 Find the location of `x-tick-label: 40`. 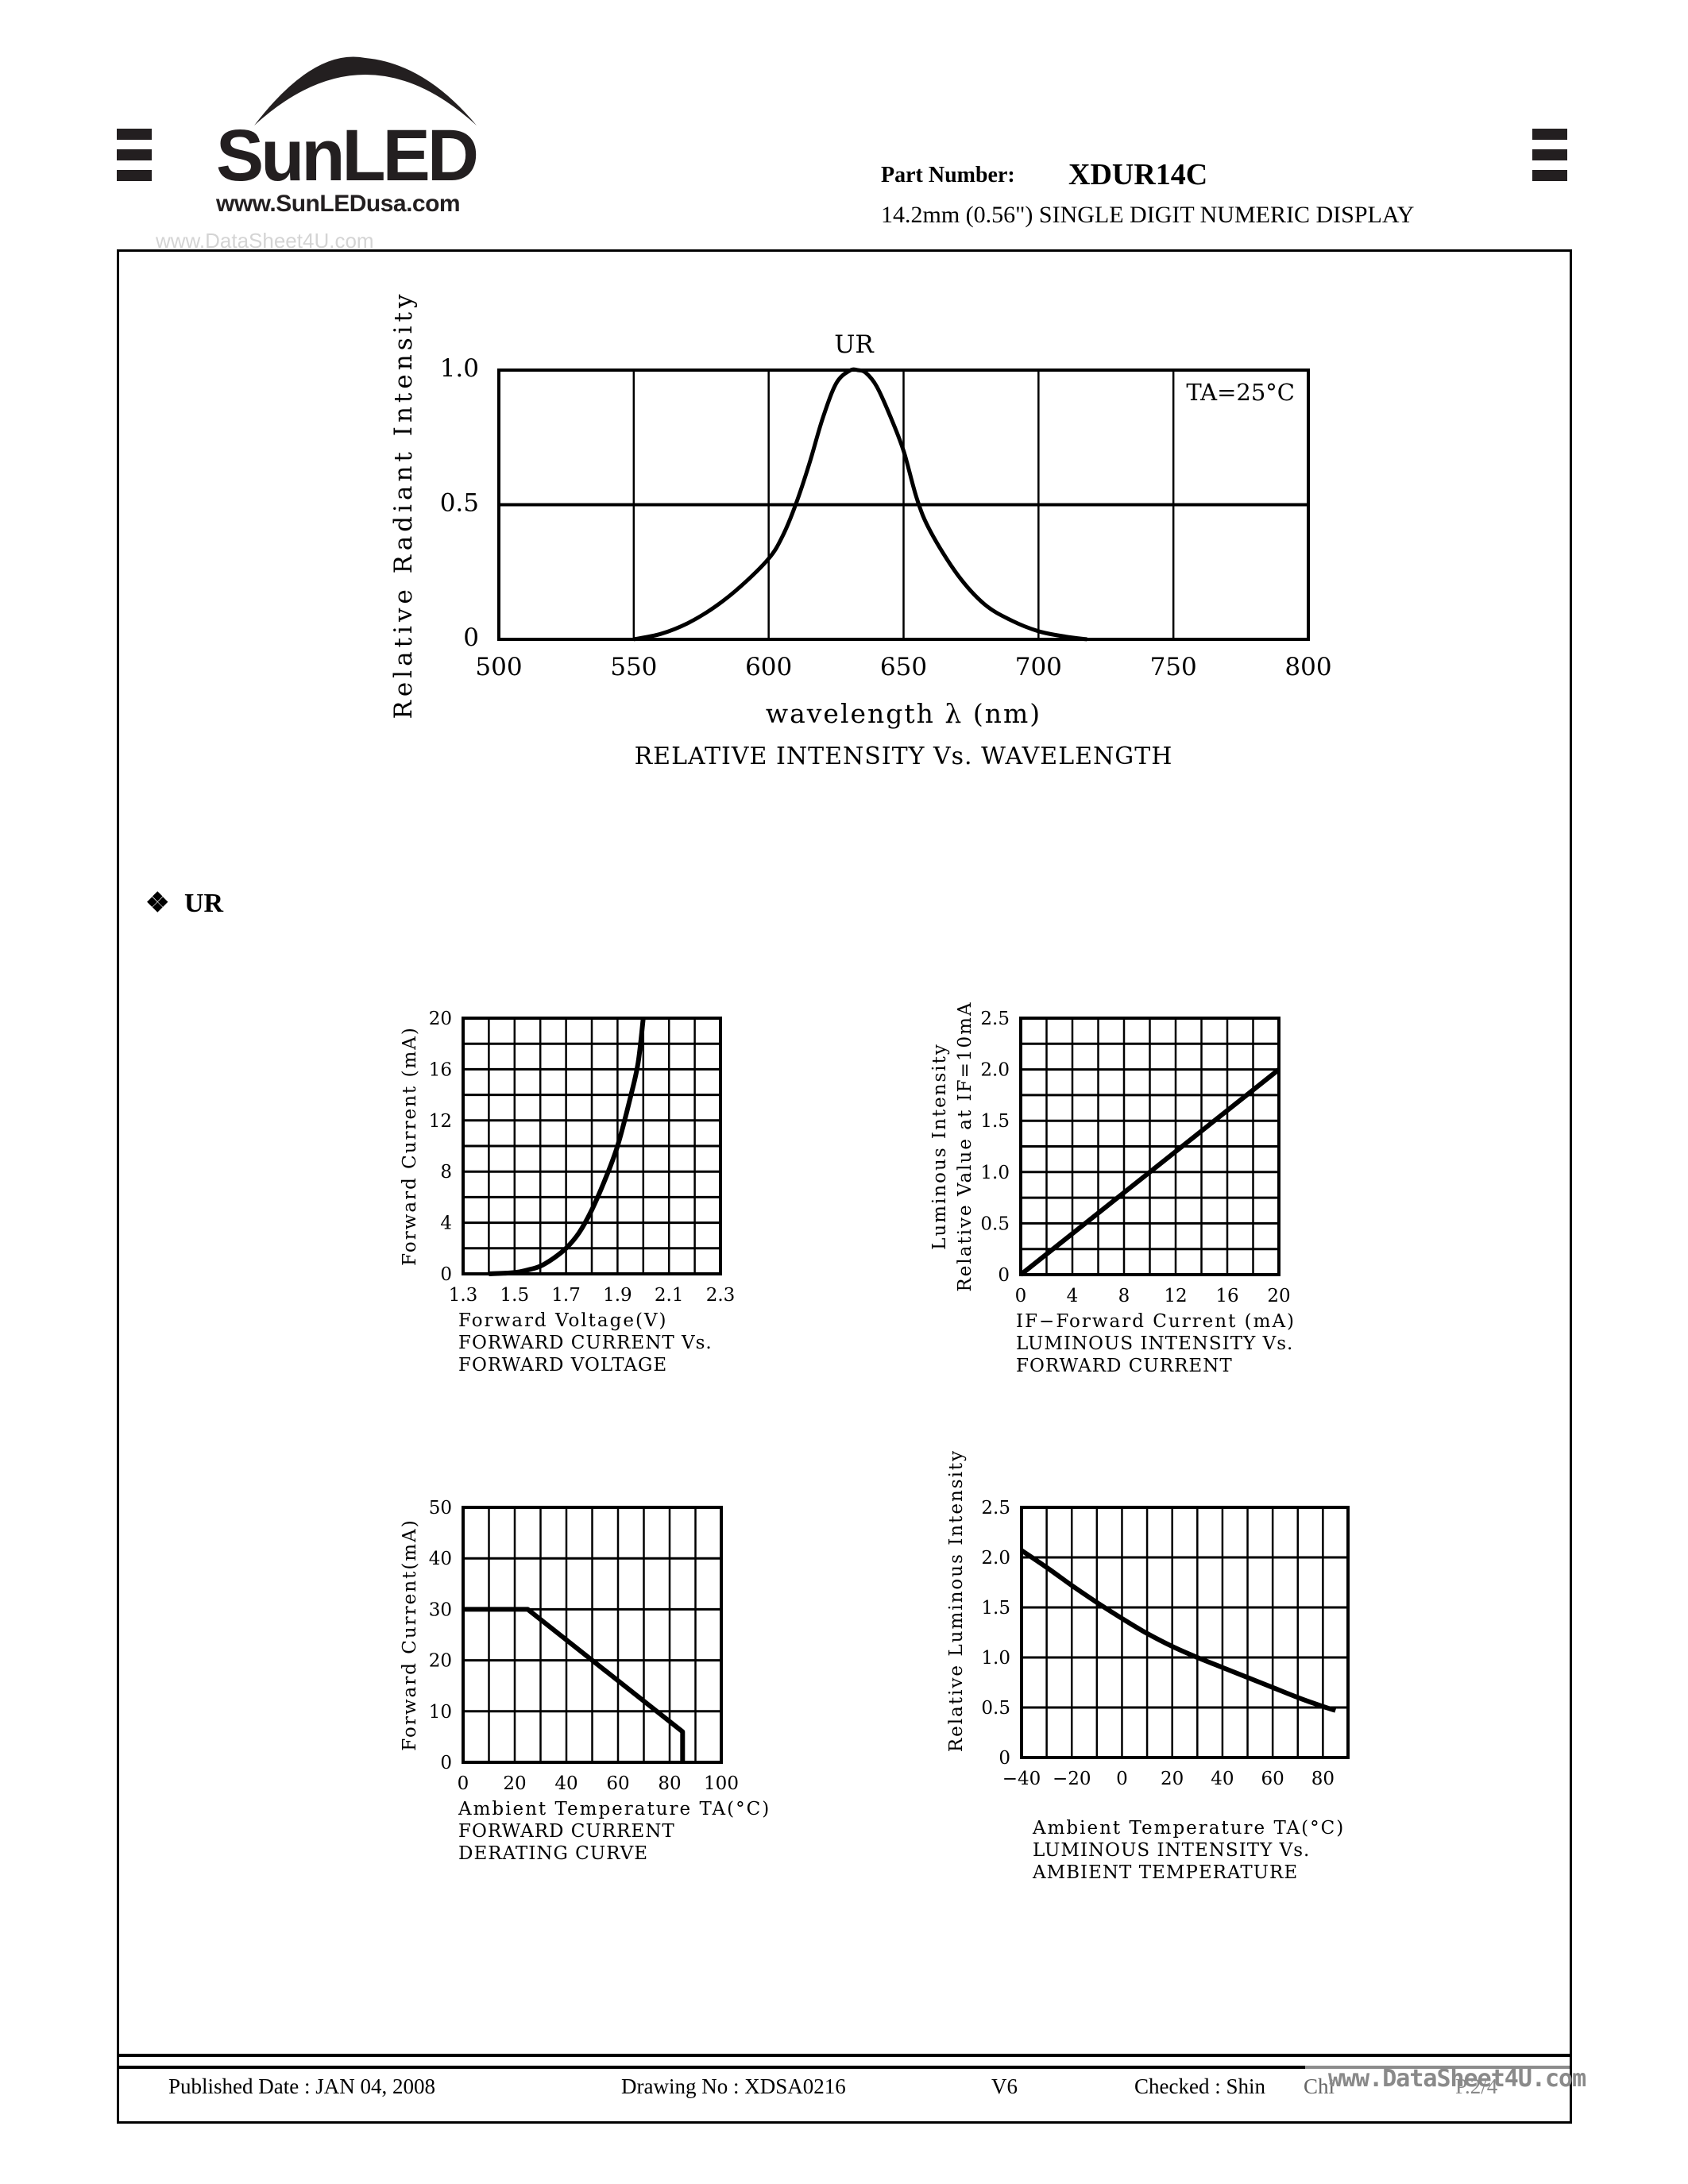

x-tick-label: 40 is located at coordinates (565, 1784).